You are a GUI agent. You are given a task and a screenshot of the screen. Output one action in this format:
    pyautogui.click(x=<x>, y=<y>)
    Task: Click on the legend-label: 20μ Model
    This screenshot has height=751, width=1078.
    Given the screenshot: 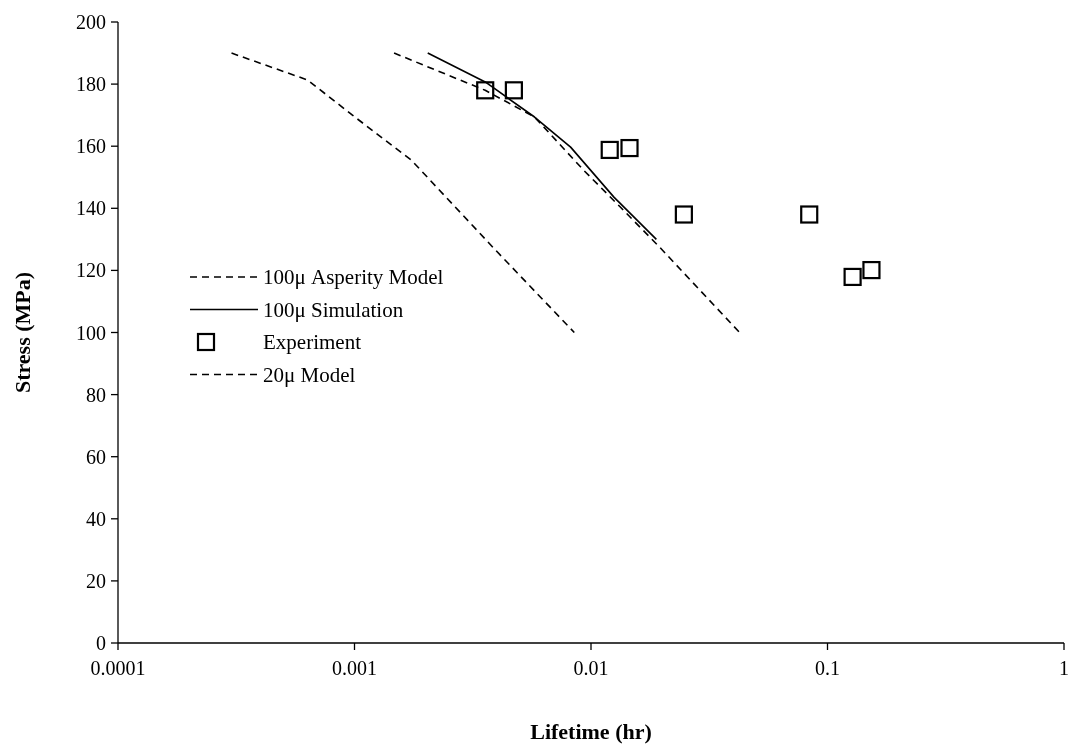 What is the action you would take?
    pyautogui.click(x=309, y=374)
    